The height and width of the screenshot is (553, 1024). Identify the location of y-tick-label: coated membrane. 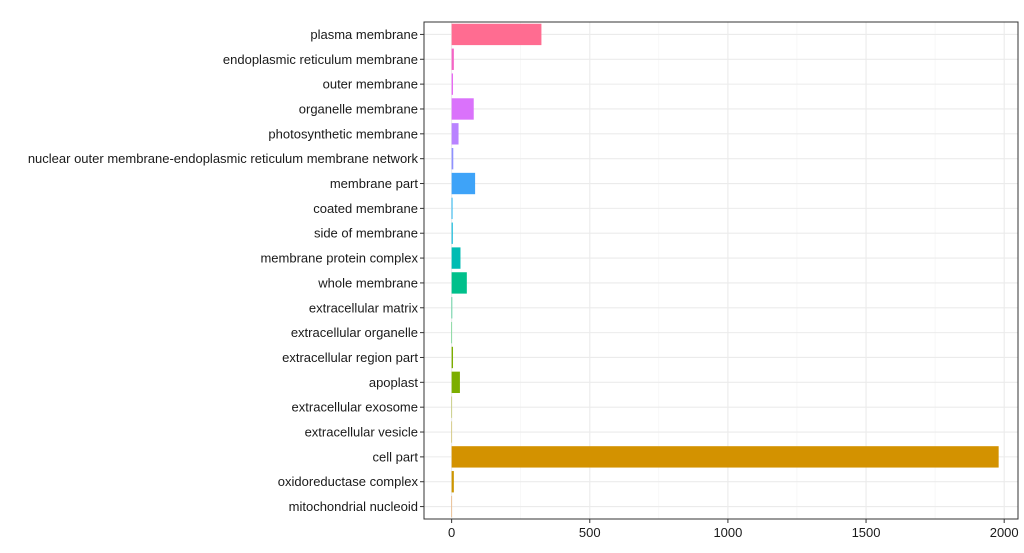
(365, 208).